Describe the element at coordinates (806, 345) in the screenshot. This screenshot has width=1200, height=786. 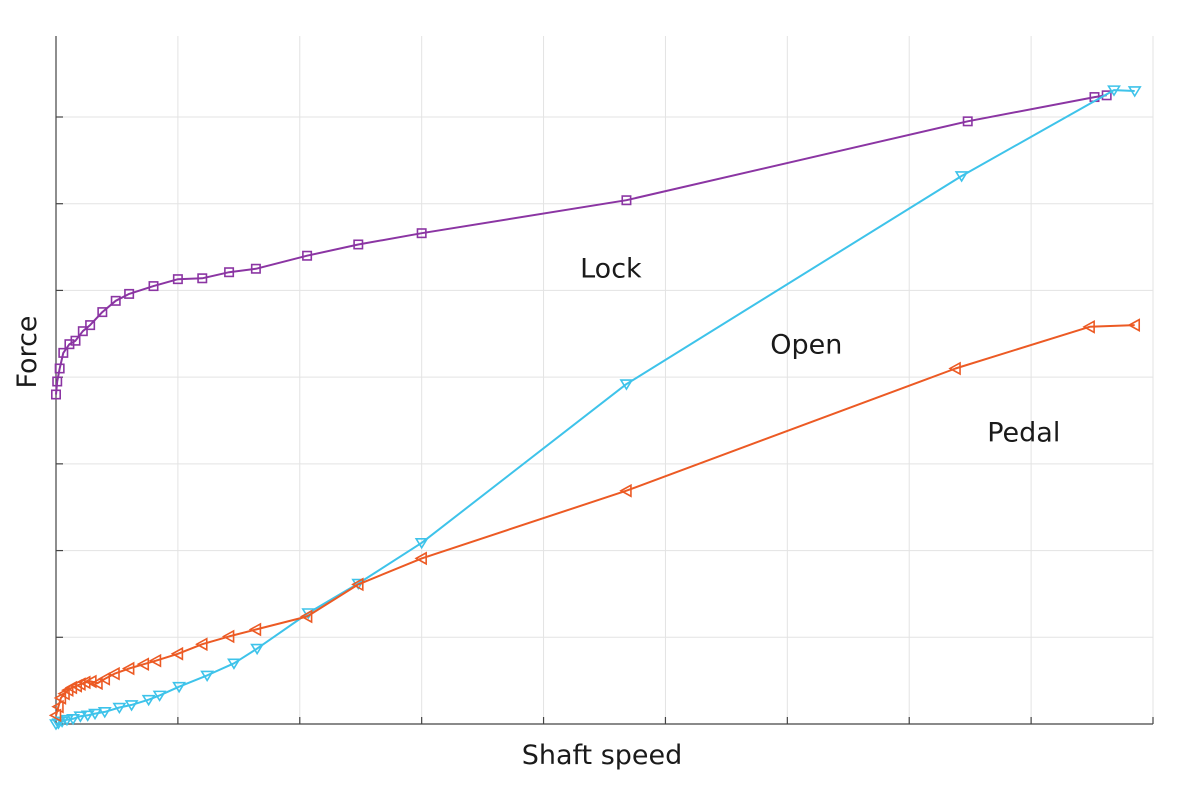
I see `series-label-open: Open` at that location.